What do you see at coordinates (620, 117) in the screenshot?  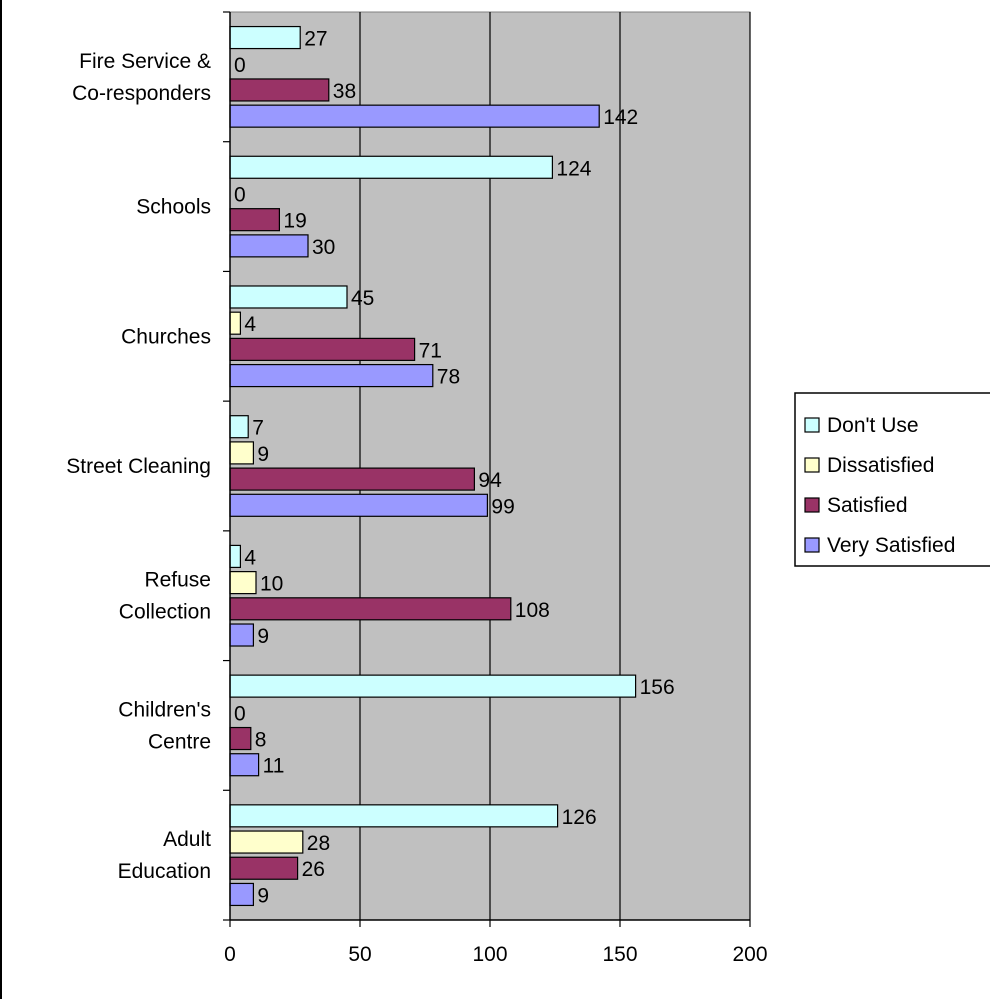 I see `data-label: 142` at bounding box center [620, 117].